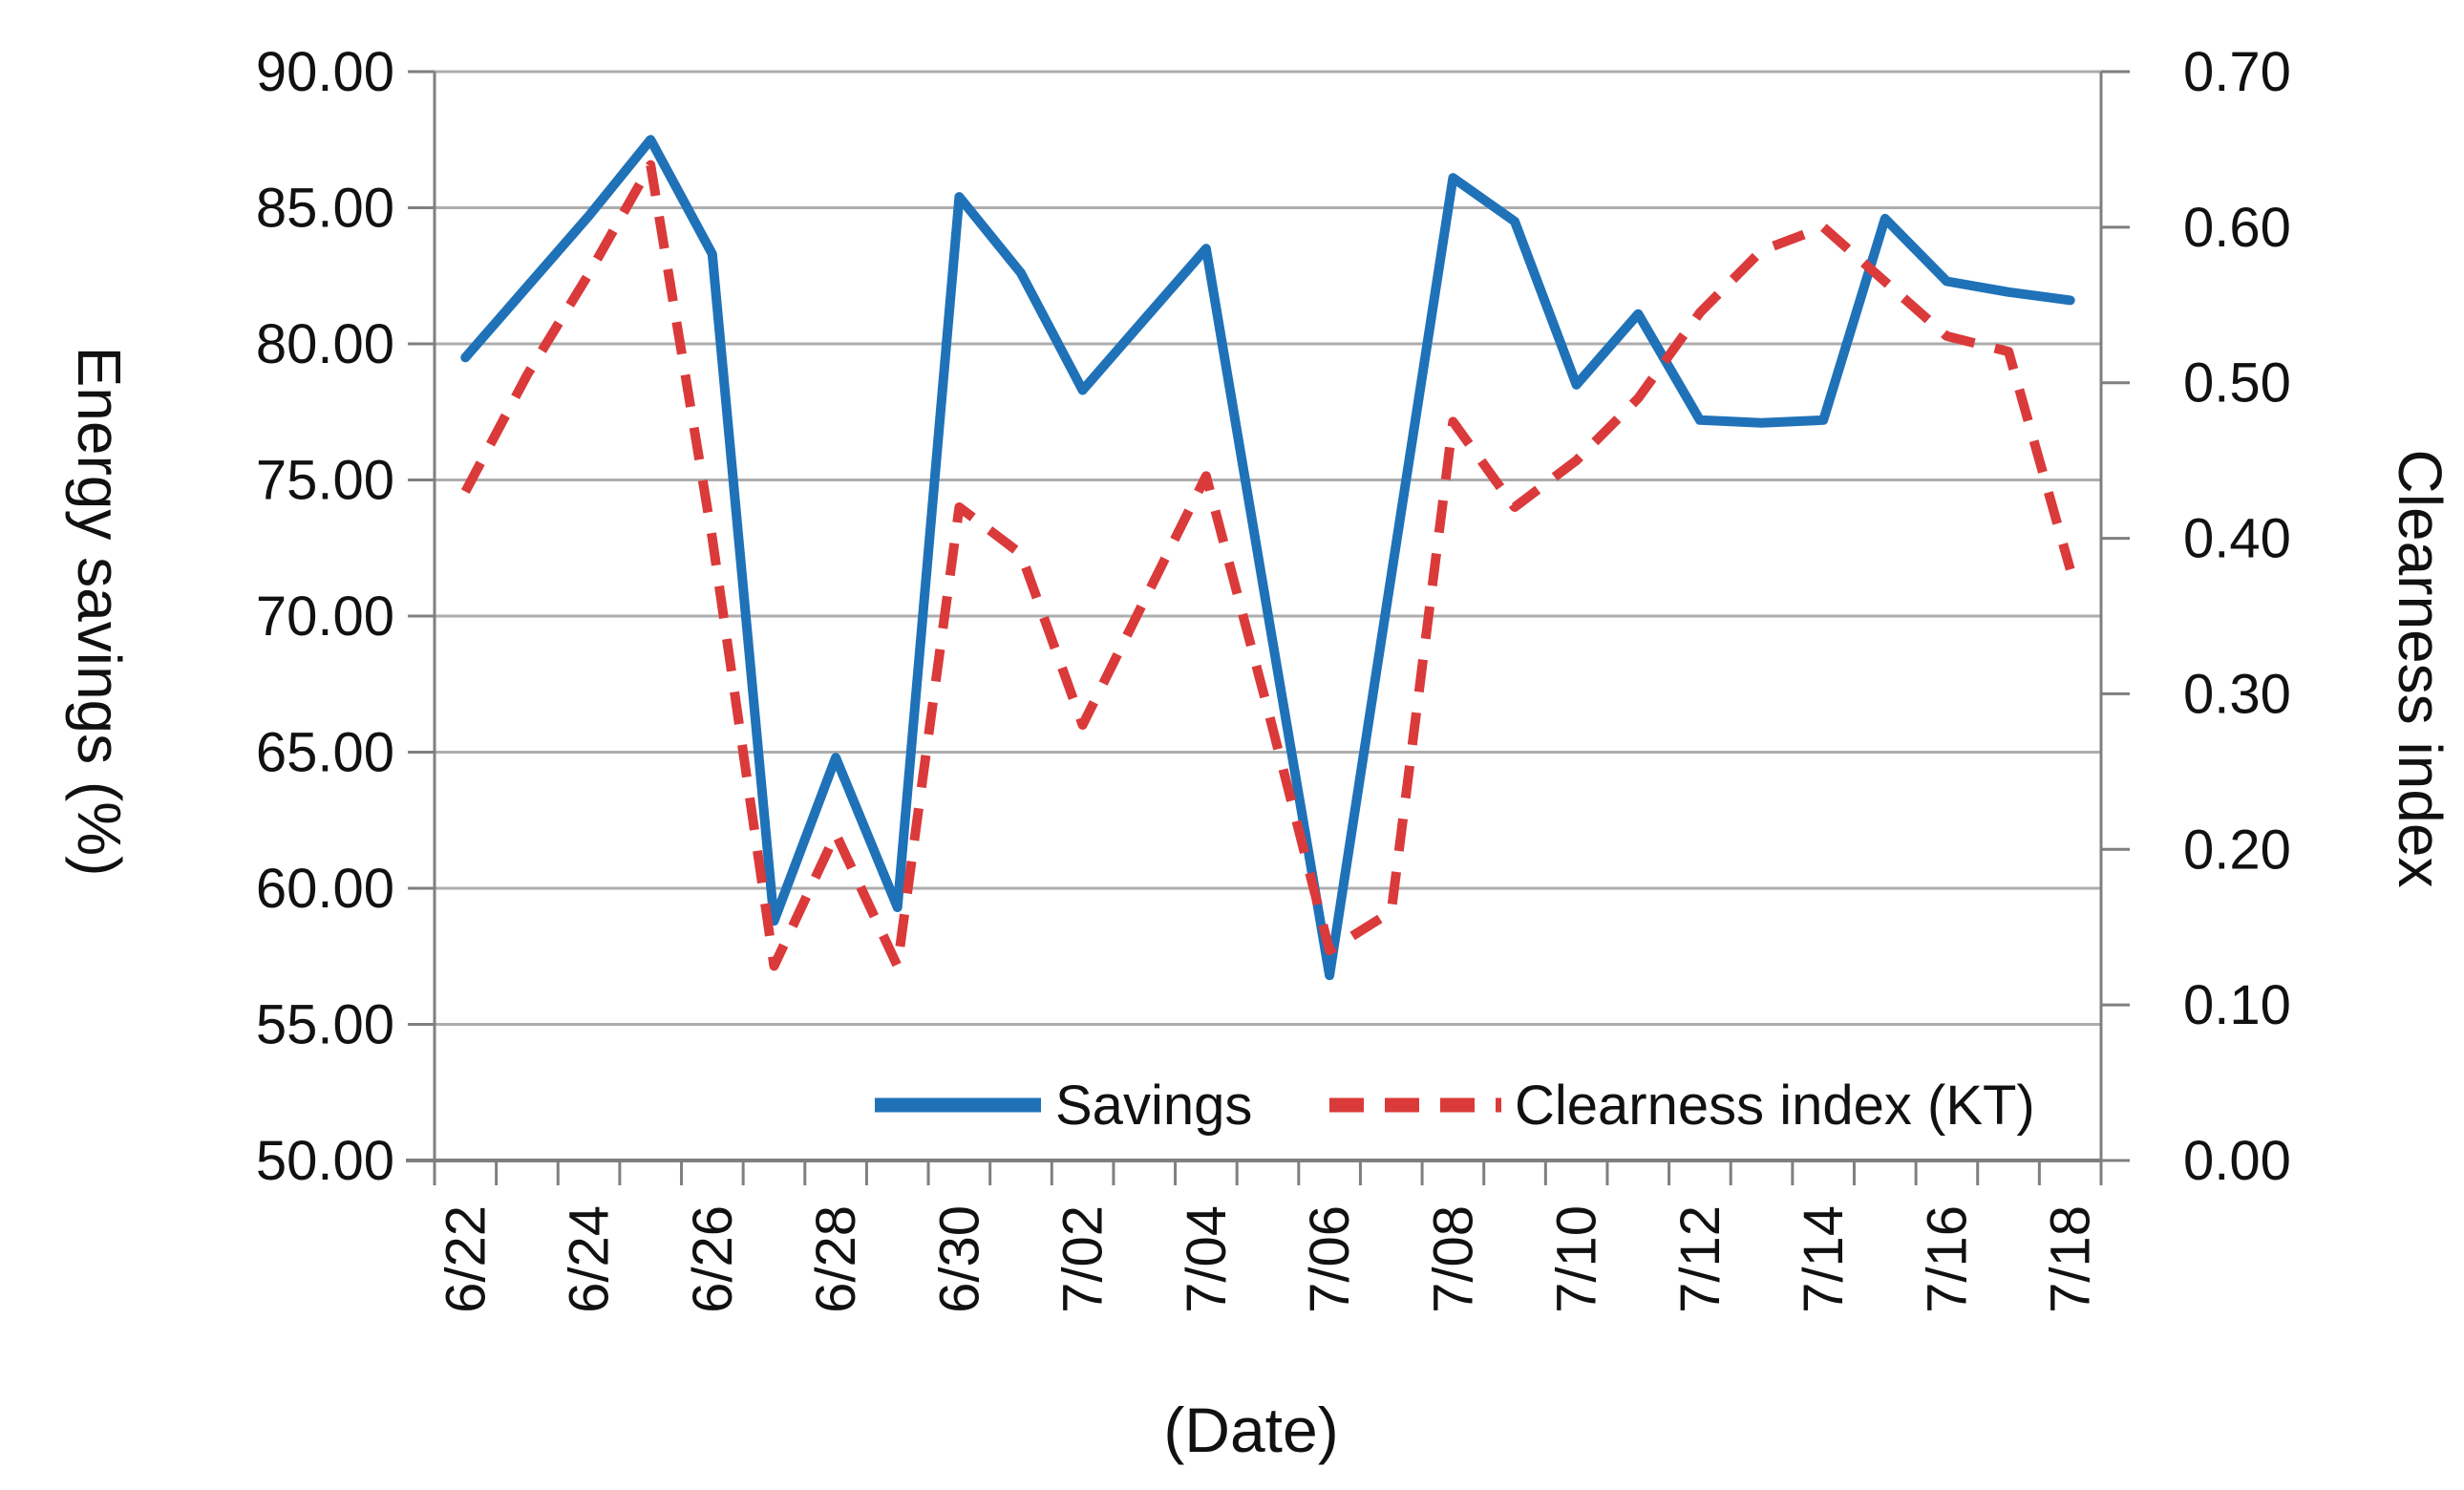 This screenshot has width=2464, height=1490. I want to click on left-axis-tick-label: 80.00, so click(325, 344).